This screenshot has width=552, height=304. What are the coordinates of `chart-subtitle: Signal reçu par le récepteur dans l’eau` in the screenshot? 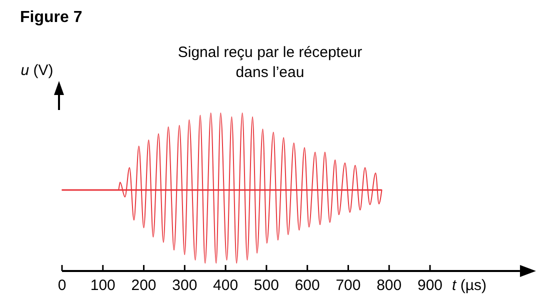 It's located at (270, 62).